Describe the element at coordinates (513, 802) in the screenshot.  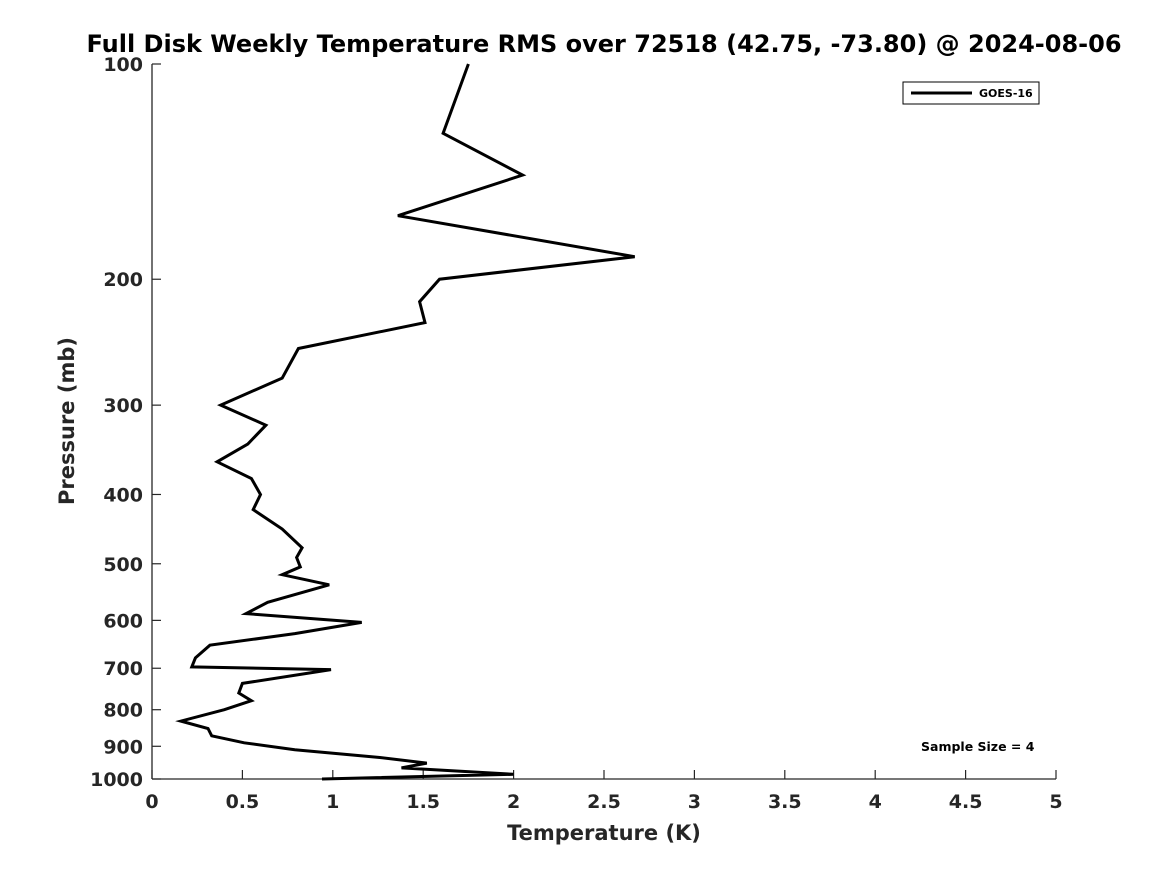
I see `x-tick-label: 2` at that location.